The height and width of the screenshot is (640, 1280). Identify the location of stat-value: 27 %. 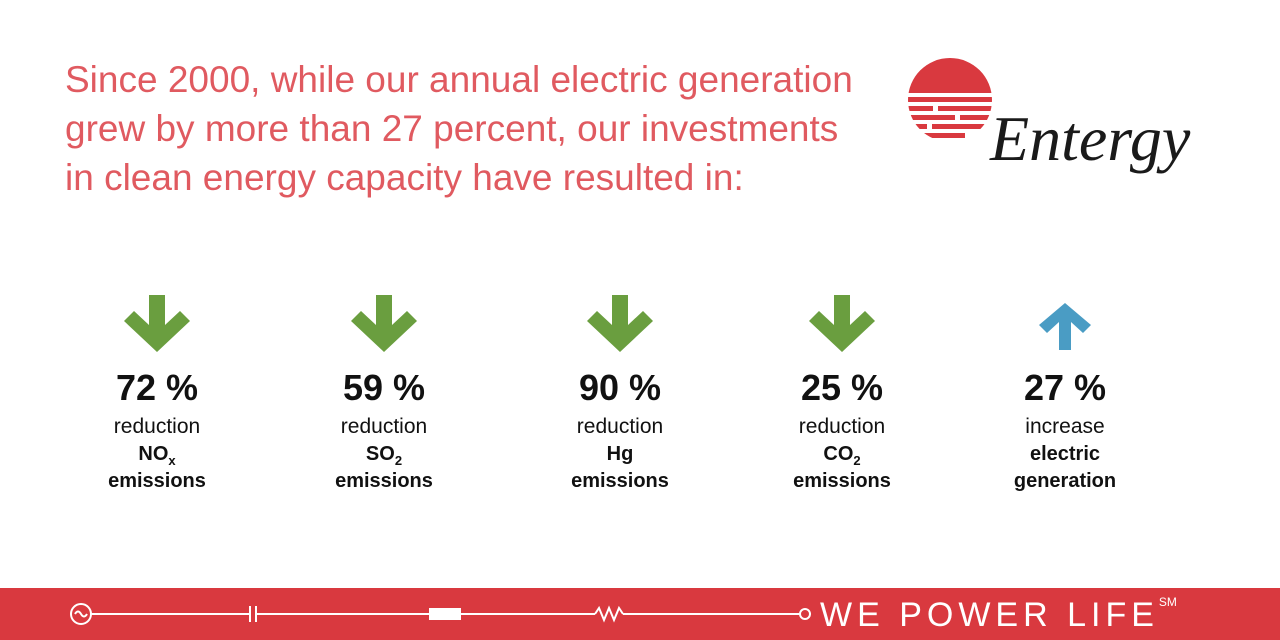
(1065, 387).